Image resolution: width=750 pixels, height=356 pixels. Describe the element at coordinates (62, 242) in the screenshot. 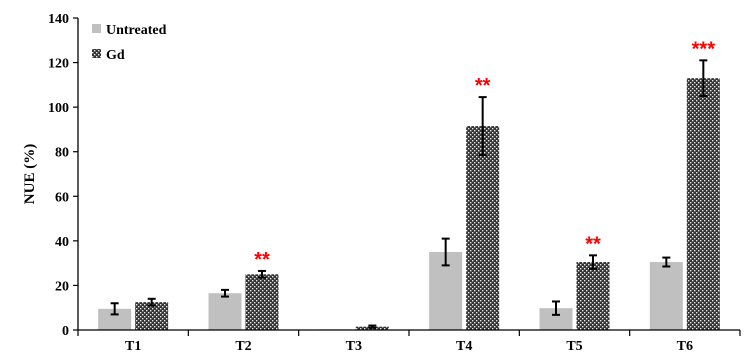

I see `y-tick-label: 40` at that location.